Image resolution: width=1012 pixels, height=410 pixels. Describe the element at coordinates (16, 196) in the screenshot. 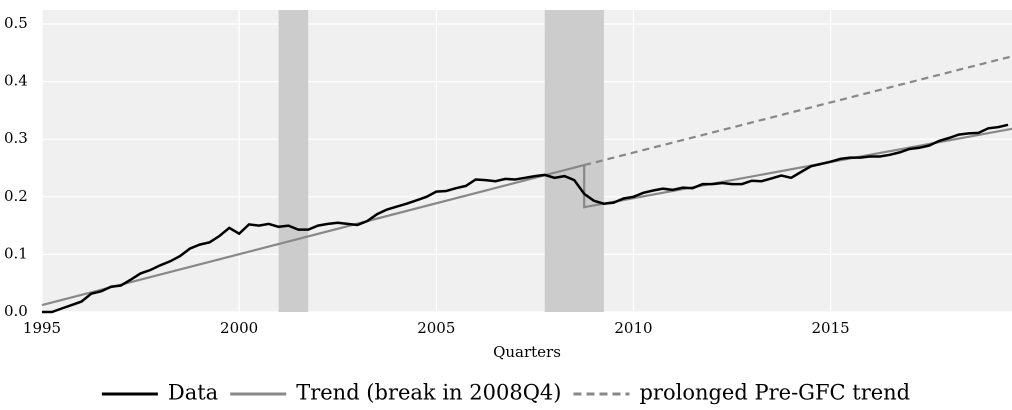

I see `y-tick-label: 0.2` at that location.